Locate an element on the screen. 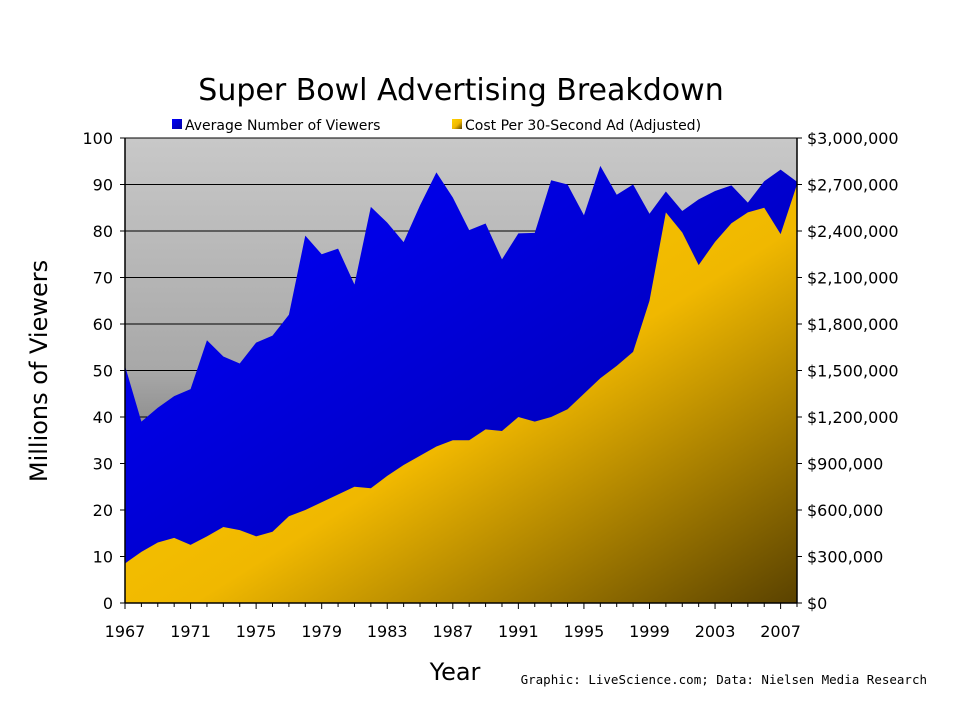  left-tick-label: 50 is located at coordinates (103, 371).